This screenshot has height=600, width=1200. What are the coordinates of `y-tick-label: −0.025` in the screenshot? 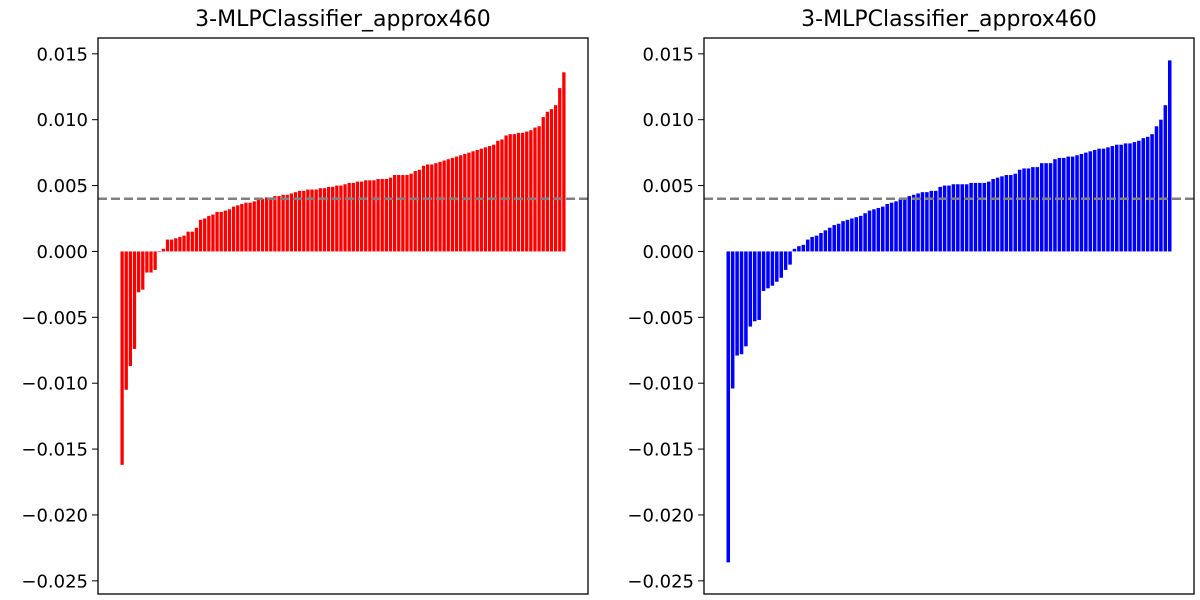 It's located at (660, 581).